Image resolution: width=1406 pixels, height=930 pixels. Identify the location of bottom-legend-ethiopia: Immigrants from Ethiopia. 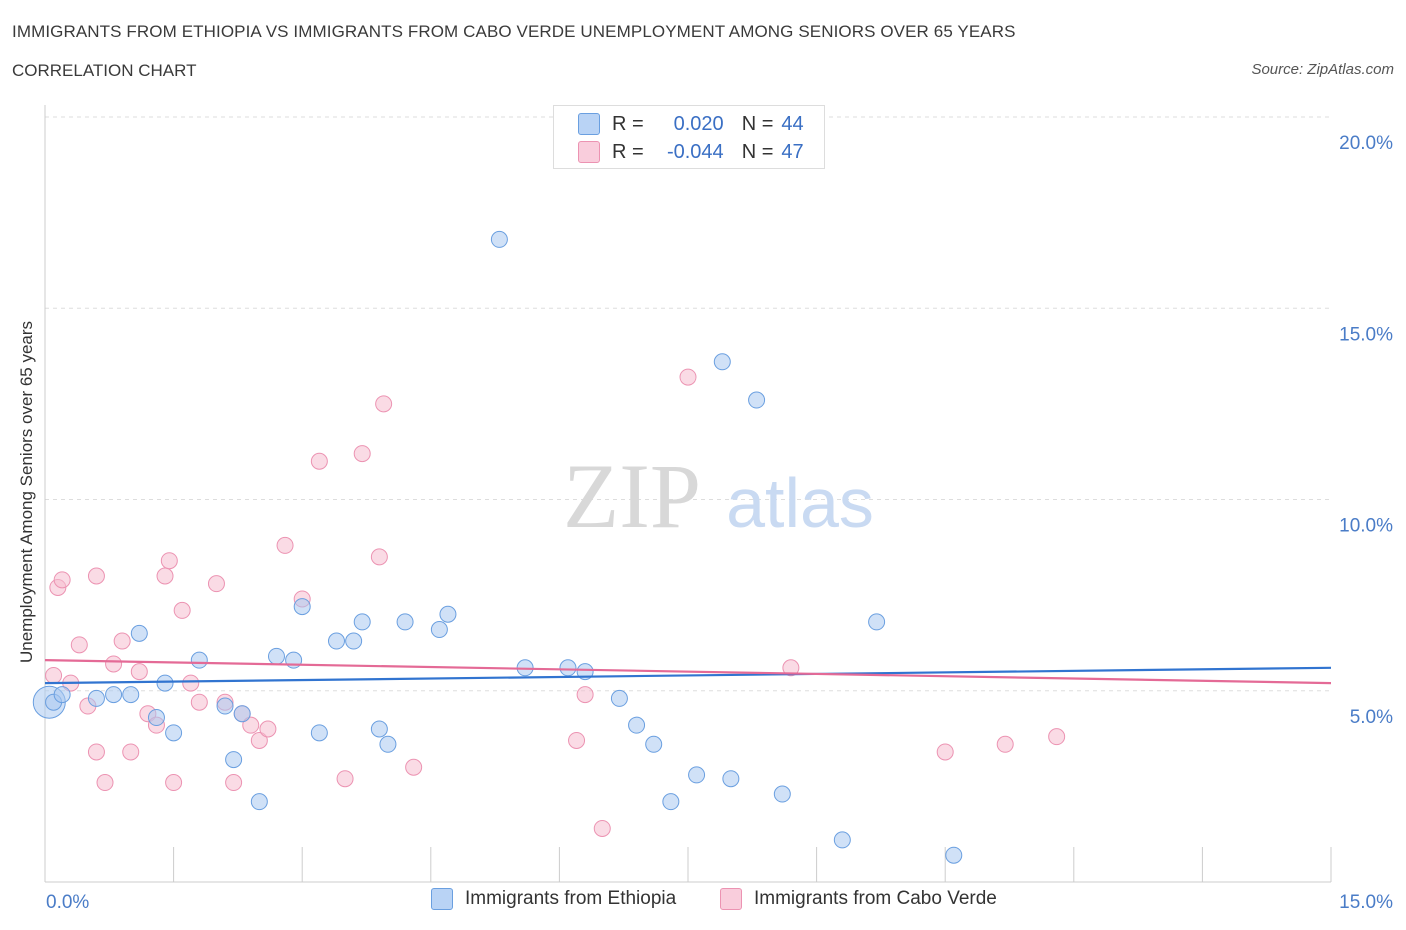
(553, 899).